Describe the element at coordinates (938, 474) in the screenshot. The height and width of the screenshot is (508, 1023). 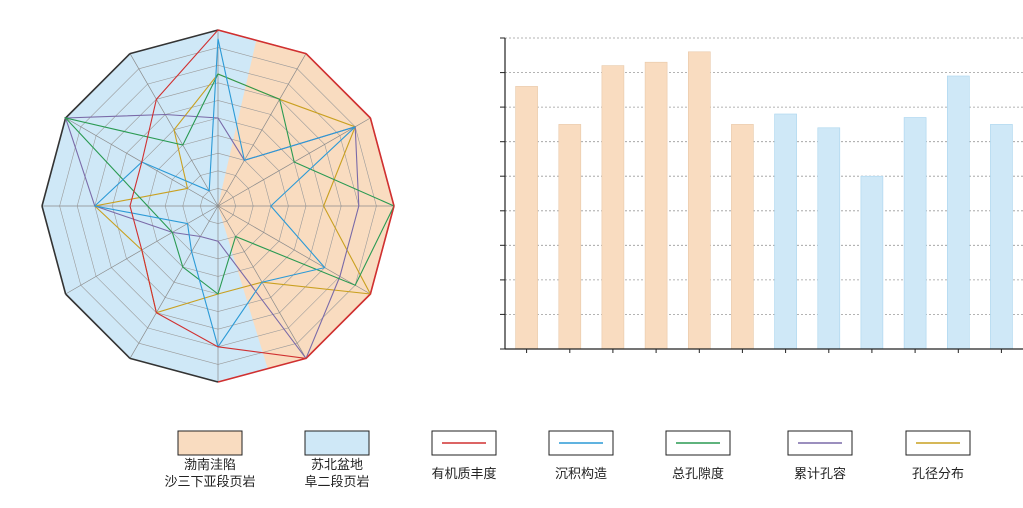
I see `legend-label-6: 孔径分布` at that location.